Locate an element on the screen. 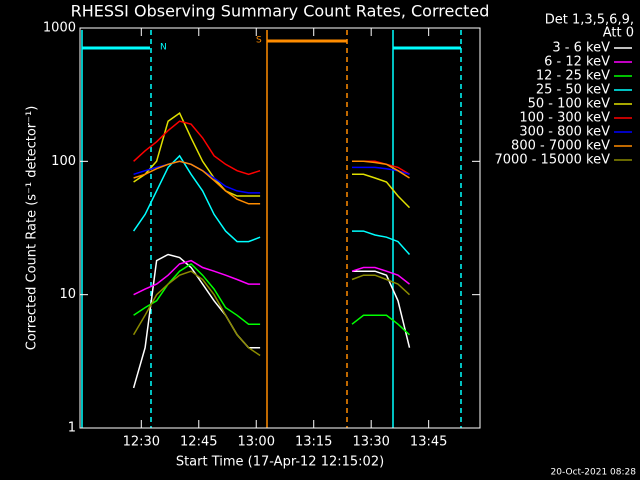 The image size is (640, 480). x-axis-label: Start Time (17-Apr-12 12:15:02) is located at coordinates (280, 462).